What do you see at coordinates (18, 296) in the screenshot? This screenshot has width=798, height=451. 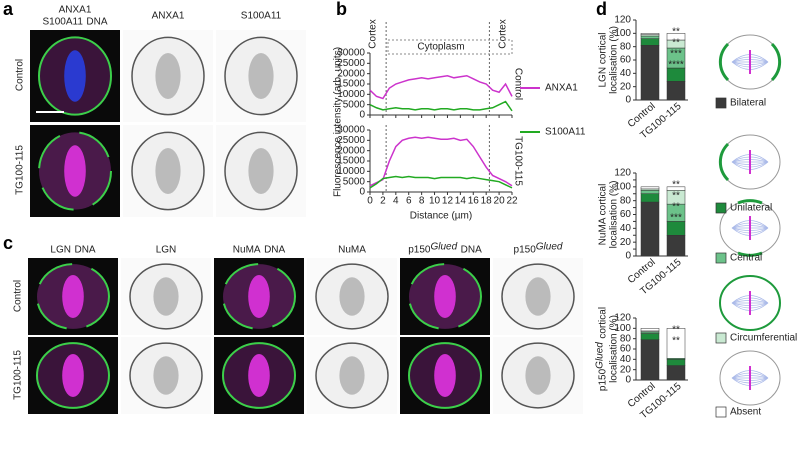 I see `row-label: Control` at bounding box center [18, 296].